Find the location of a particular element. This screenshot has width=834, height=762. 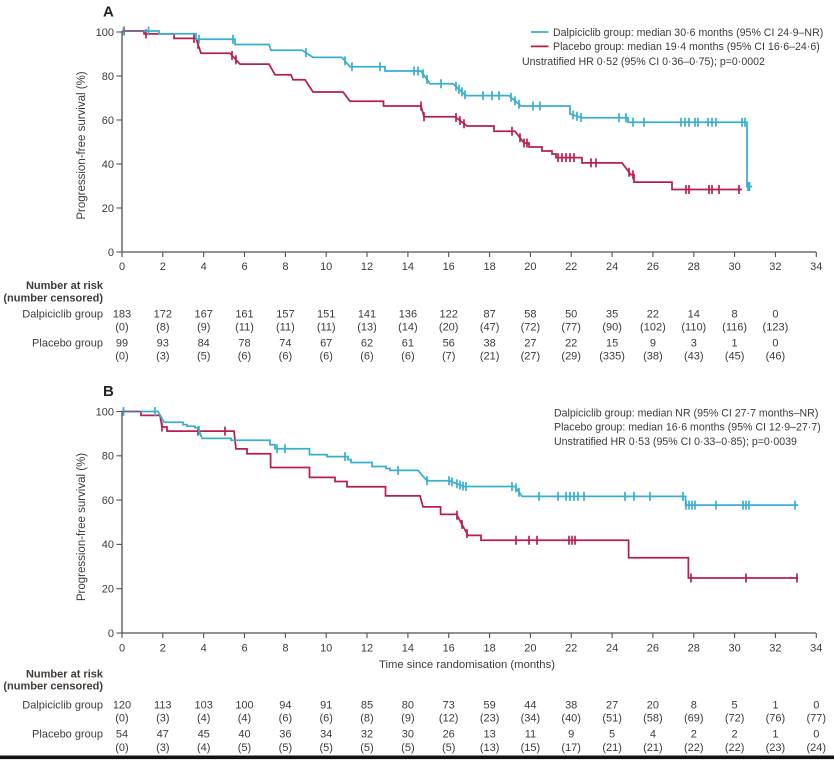

svg-text: 151 is located at coordinates (326, 315).